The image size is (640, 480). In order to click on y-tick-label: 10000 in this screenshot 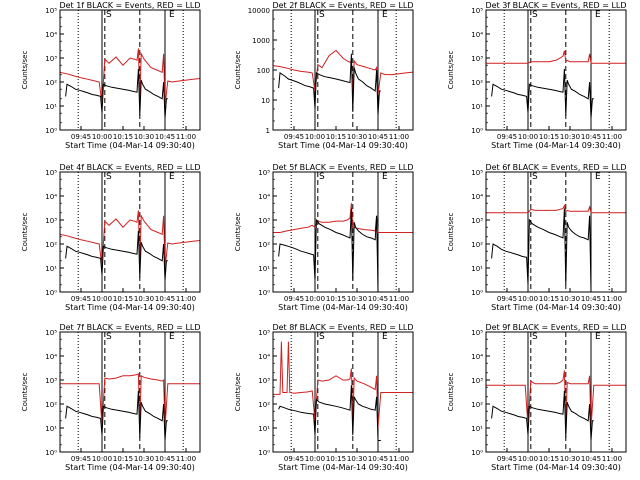, I will do `click(259, 11)`.